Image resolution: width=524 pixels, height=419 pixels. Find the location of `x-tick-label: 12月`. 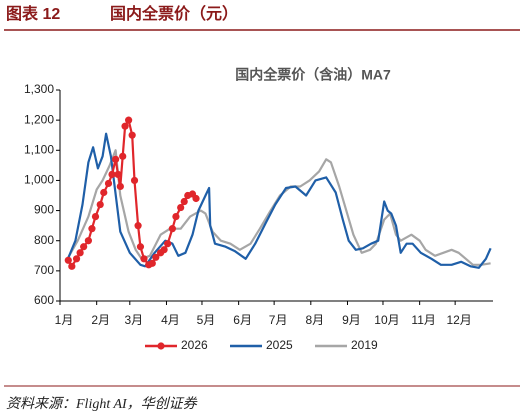

x-tick-label: 12月 is located at coordinates (458, 320).